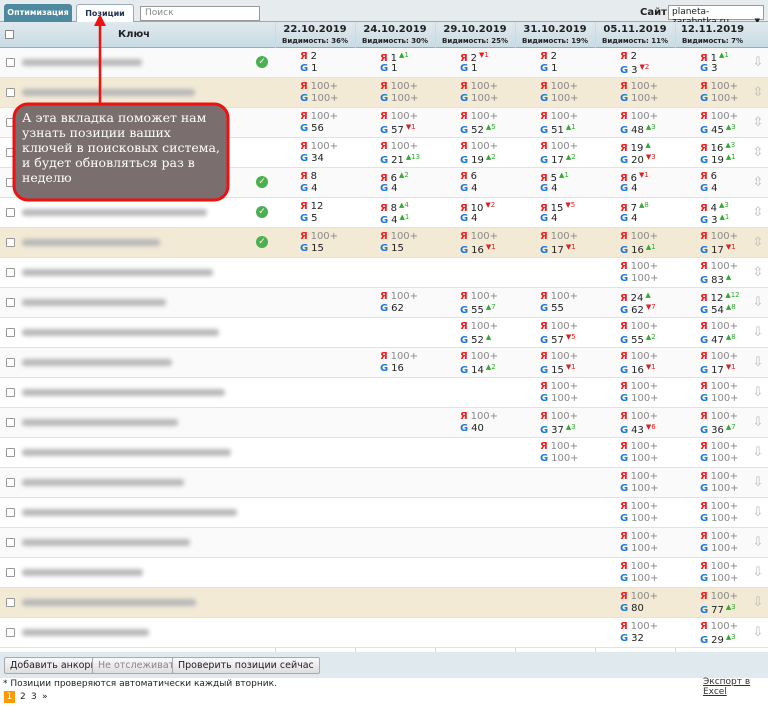  What do you see at coordinates (394, 188) in the screenshot?
I see `position-value: 4` at bounding box center [394, 188].